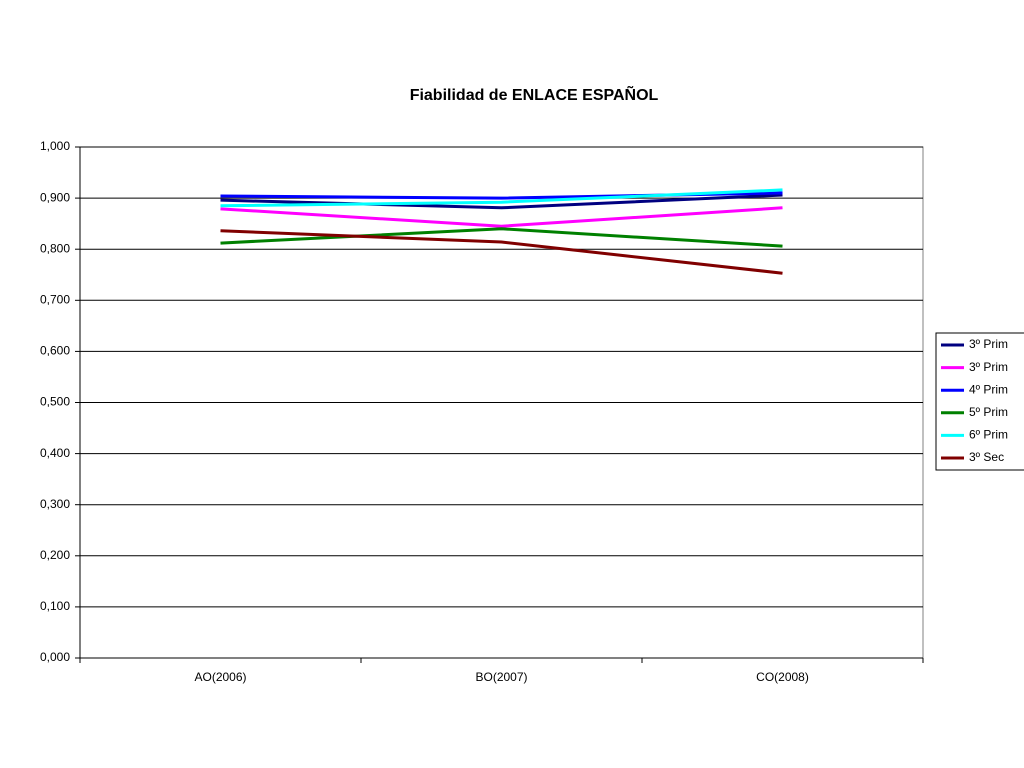 The width and height of the screenshot is (1024, 768). I want to click on y-tick-label: 0,300, so click(55, 504).